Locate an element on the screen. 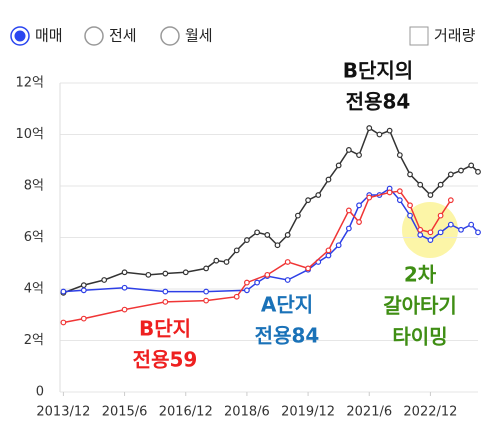 This screenshot has width=494, height=438. x-tick-label: 2016/12 is located at coordinates (186, 412).